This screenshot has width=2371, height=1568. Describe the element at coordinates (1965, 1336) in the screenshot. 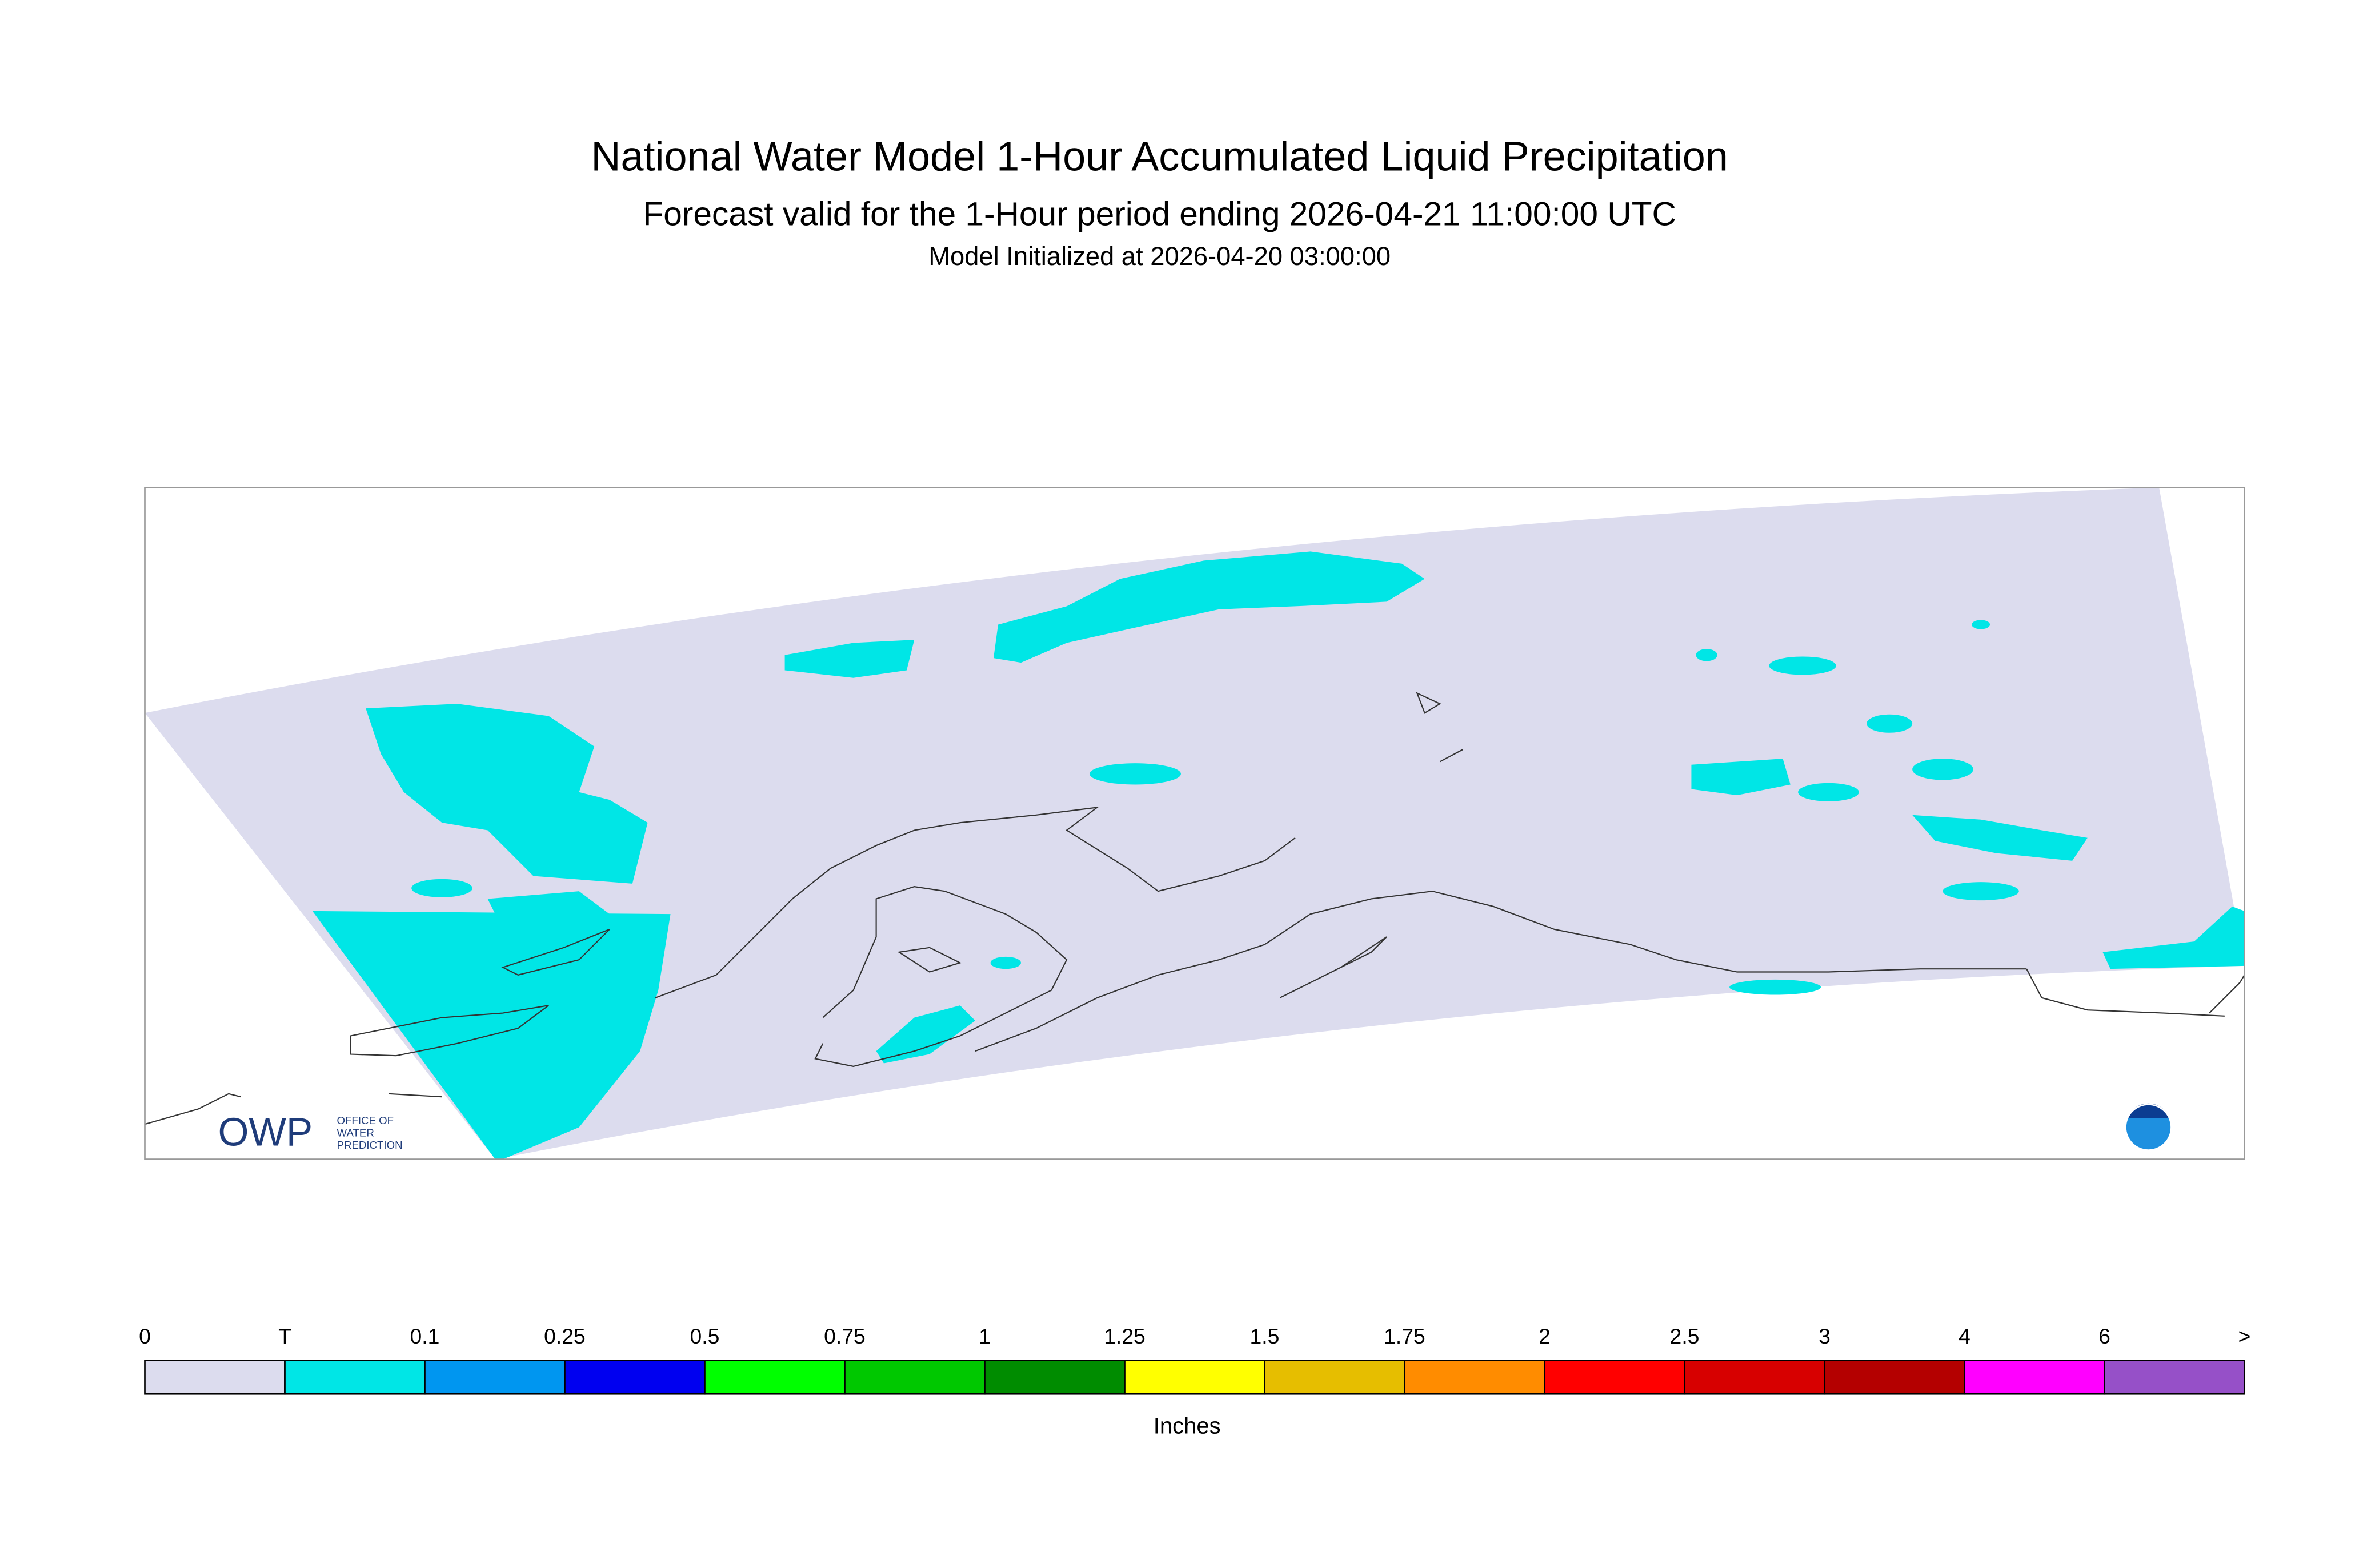

I see `legend-label: 4` at that location.